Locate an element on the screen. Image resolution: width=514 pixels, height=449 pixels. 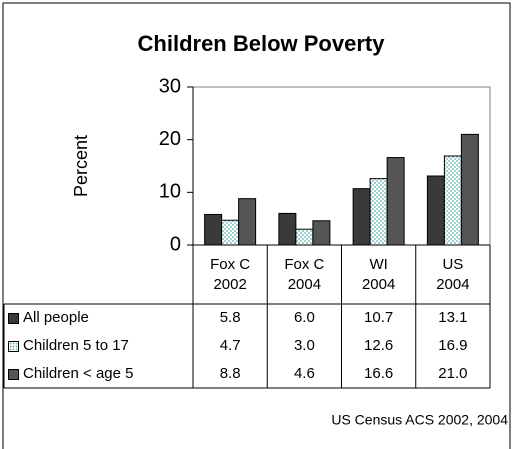
x-tick-label: US 2004 is located at coordinates (453, 274).